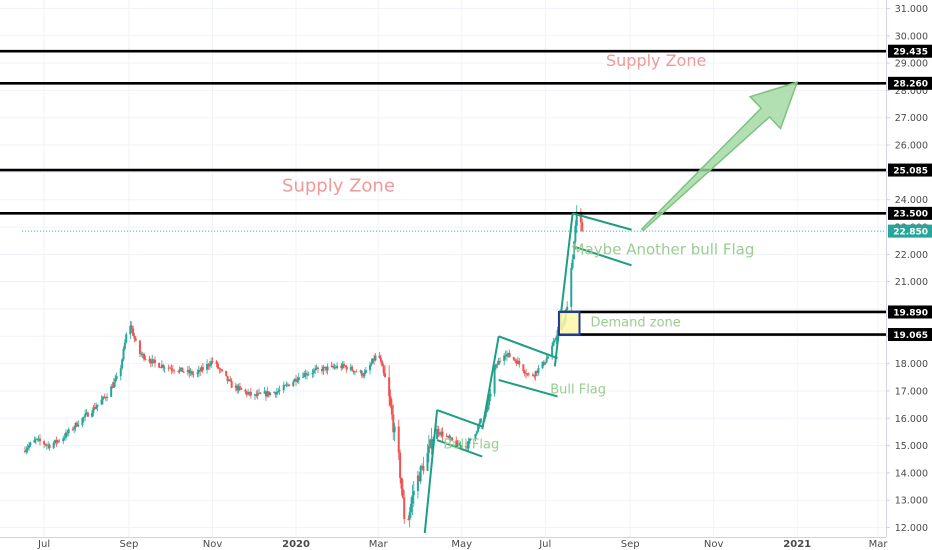  What do you see at coordinates (911, 146) in the screenshot?
I see `price-tick-label: 26.000` at bounding box center [911, 146].